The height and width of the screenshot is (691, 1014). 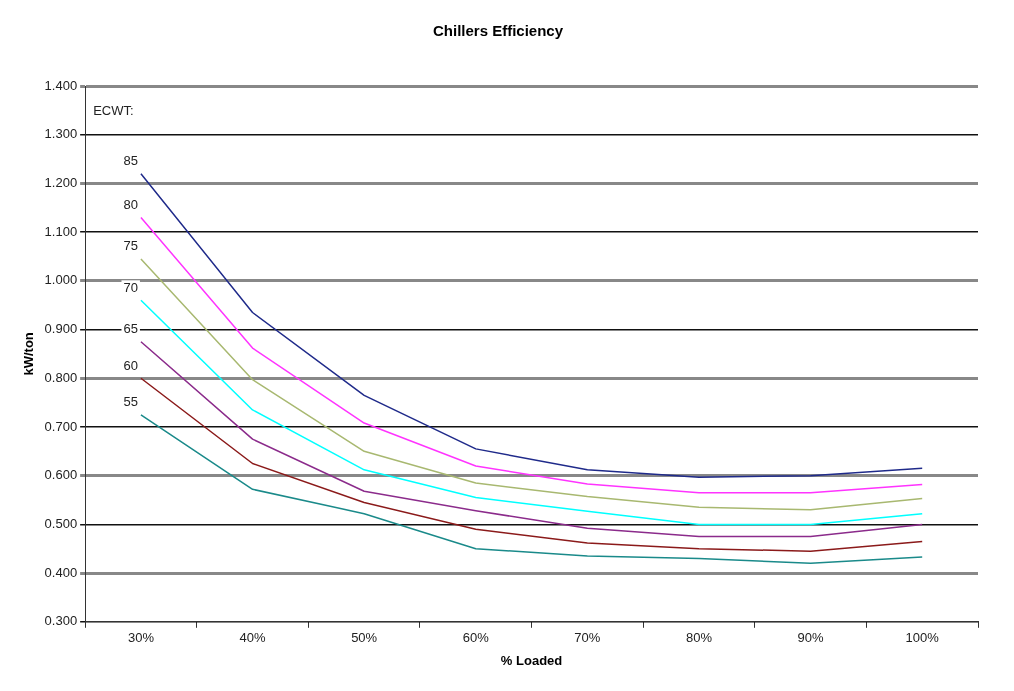 What do you see at coordinates (61, 231) in the screenshot?
I see `y-tick-label: 1.100` at bounding box center [61, 231].